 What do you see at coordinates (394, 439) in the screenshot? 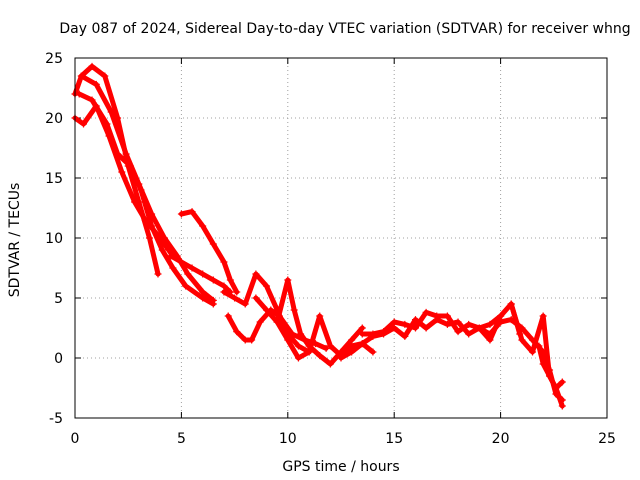
I see `x-tick-label: 15` at bounding box center [394, 439].